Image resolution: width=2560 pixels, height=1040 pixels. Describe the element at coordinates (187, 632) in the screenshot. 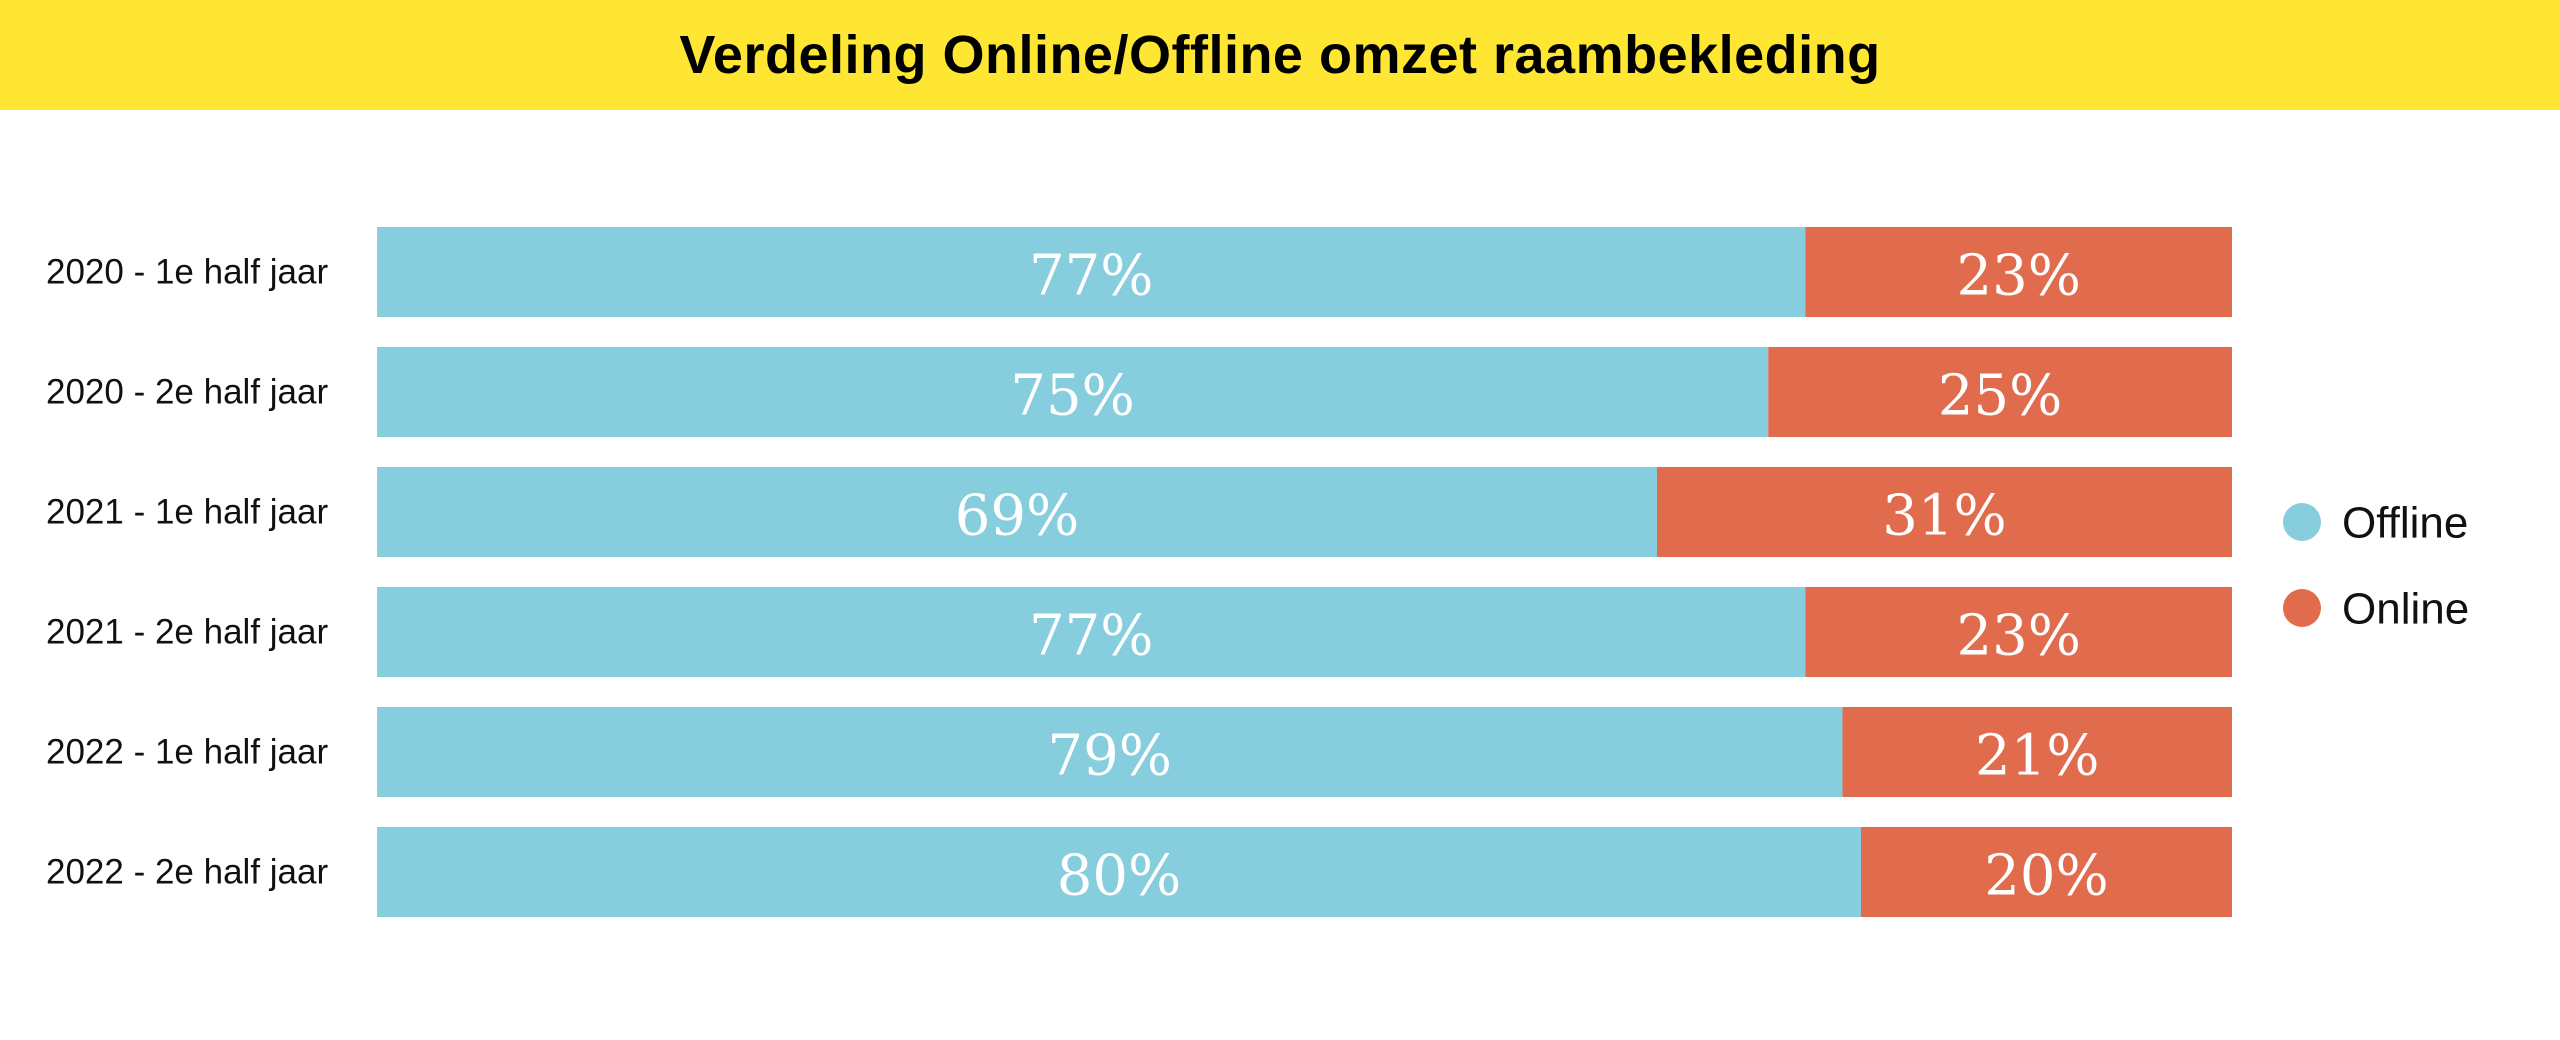

I see `category-label: 2021 - 2e half jaar` at that location.